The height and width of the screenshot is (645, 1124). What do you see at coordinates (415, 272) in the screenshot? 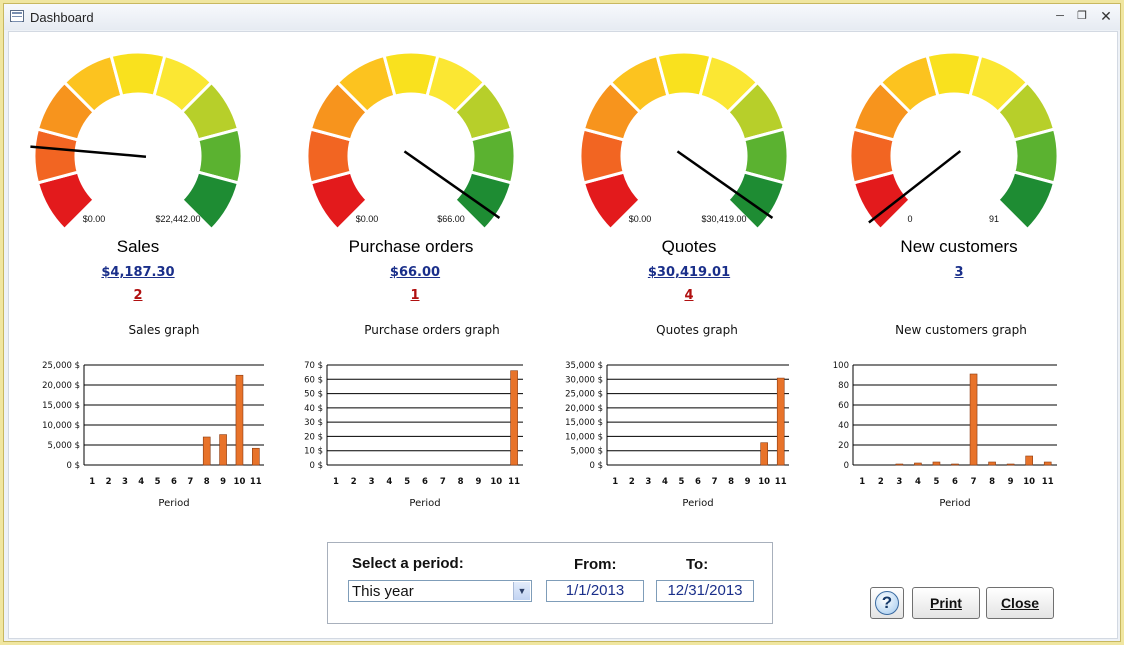
I see `gauge-value-purchase-orders: $66.00` at bounding box center [415, 272].